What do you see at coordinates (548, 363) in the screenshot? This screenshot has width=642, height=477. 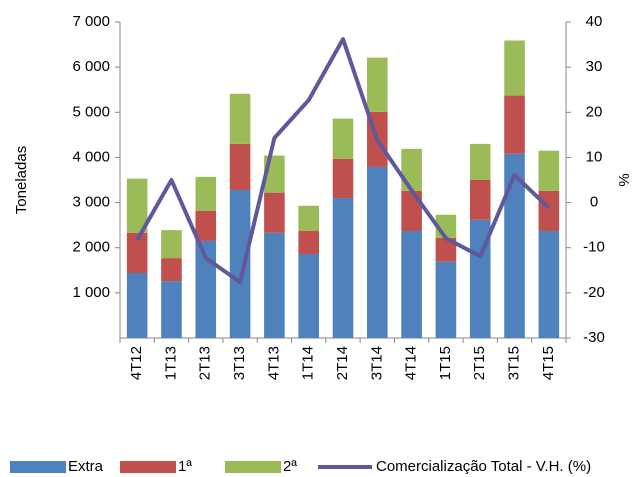 I see `x-tick-label: 4T15` at bounding box center [548, 363].